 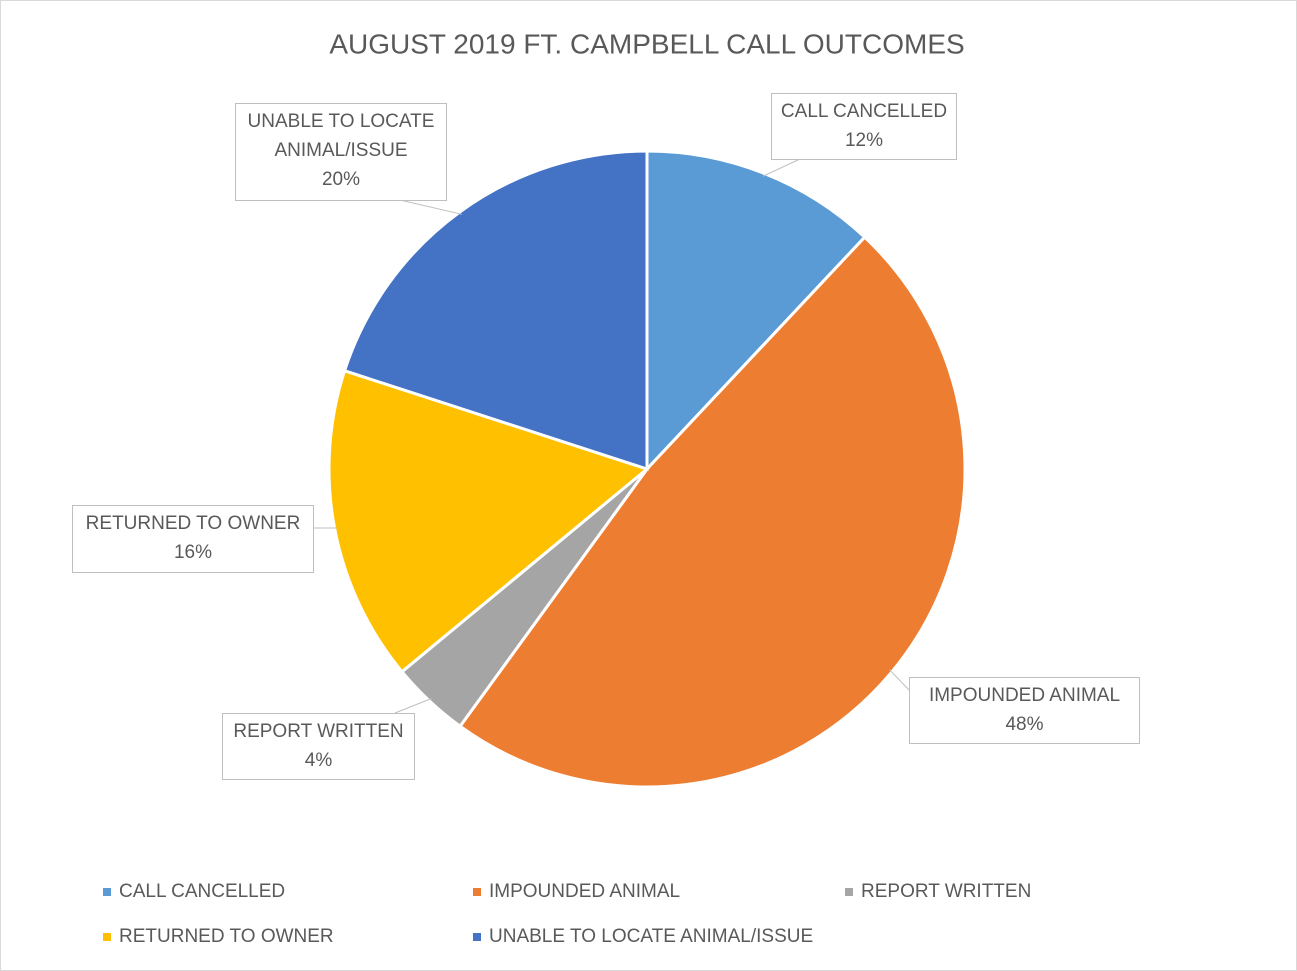 What do you see at coordinates (318, 746) in the screenshot?
I see `data-label: REPORT WRITTEN 4%` at bounding box center [318, 746].